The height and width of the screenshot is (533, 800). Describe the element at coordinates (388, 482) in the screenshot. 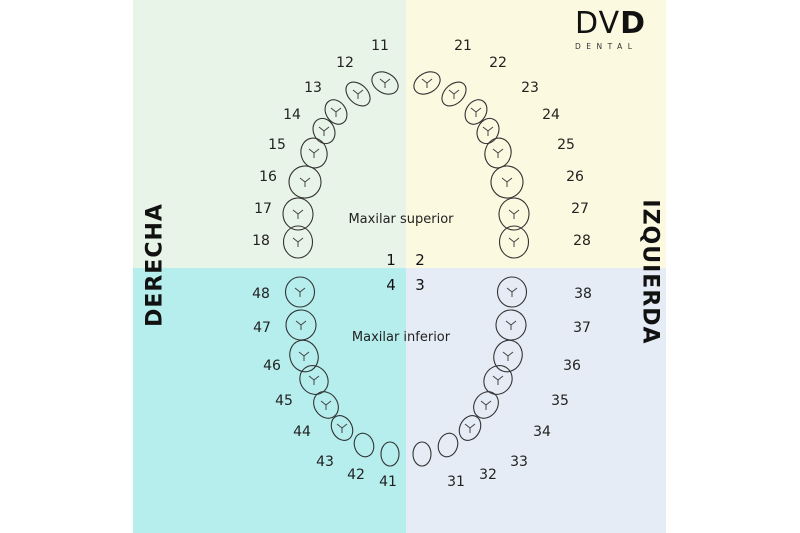

I see `tooth-number: 41` at that location.